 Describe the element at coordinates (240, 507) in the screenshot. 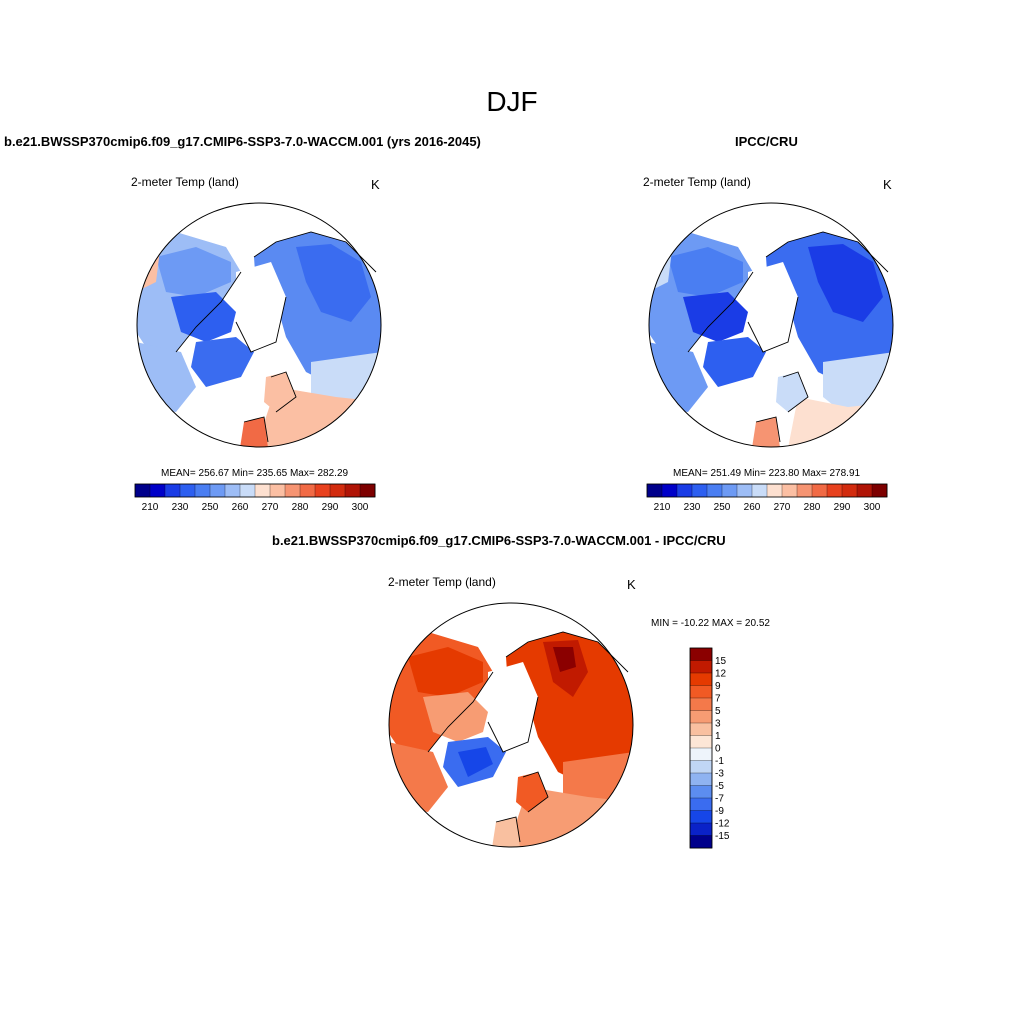

I see `colorbar-model-tick-label: 260` at that location.